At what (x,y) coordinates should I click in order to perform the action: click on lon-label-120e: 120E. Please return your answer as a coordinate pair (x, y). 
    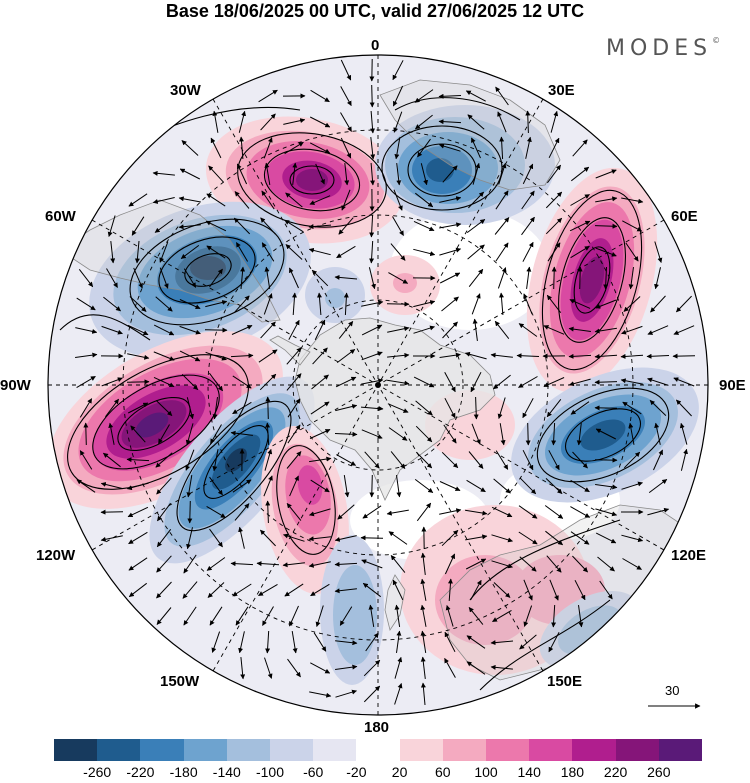
    Looking at the image, I should click on (689, 555).